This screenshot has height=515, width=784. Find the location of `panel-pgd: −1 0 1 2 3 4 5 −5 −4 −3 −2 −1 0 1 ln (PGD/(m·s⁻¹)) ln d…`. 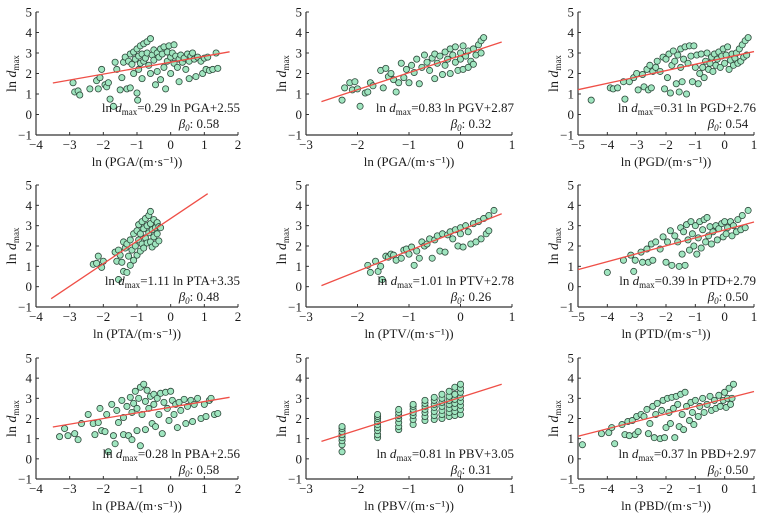

panel-pgd: −1 0 1 2 3 4 5 −5 −4 −3 −2 −1 0 1 ln (PGD/(m·s⁻¹)) ln d… is located at coordinates (652, 87).